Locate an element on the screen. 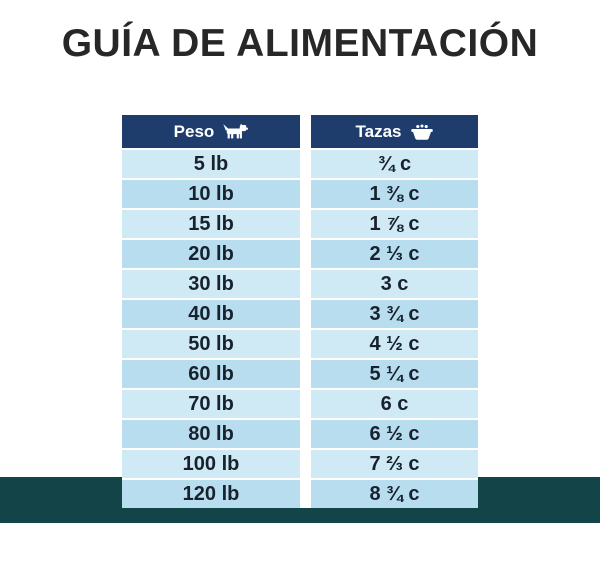 This screenshot has width=600, height=582. peso-cell: 80 lb is located at coordinates (211, 434).